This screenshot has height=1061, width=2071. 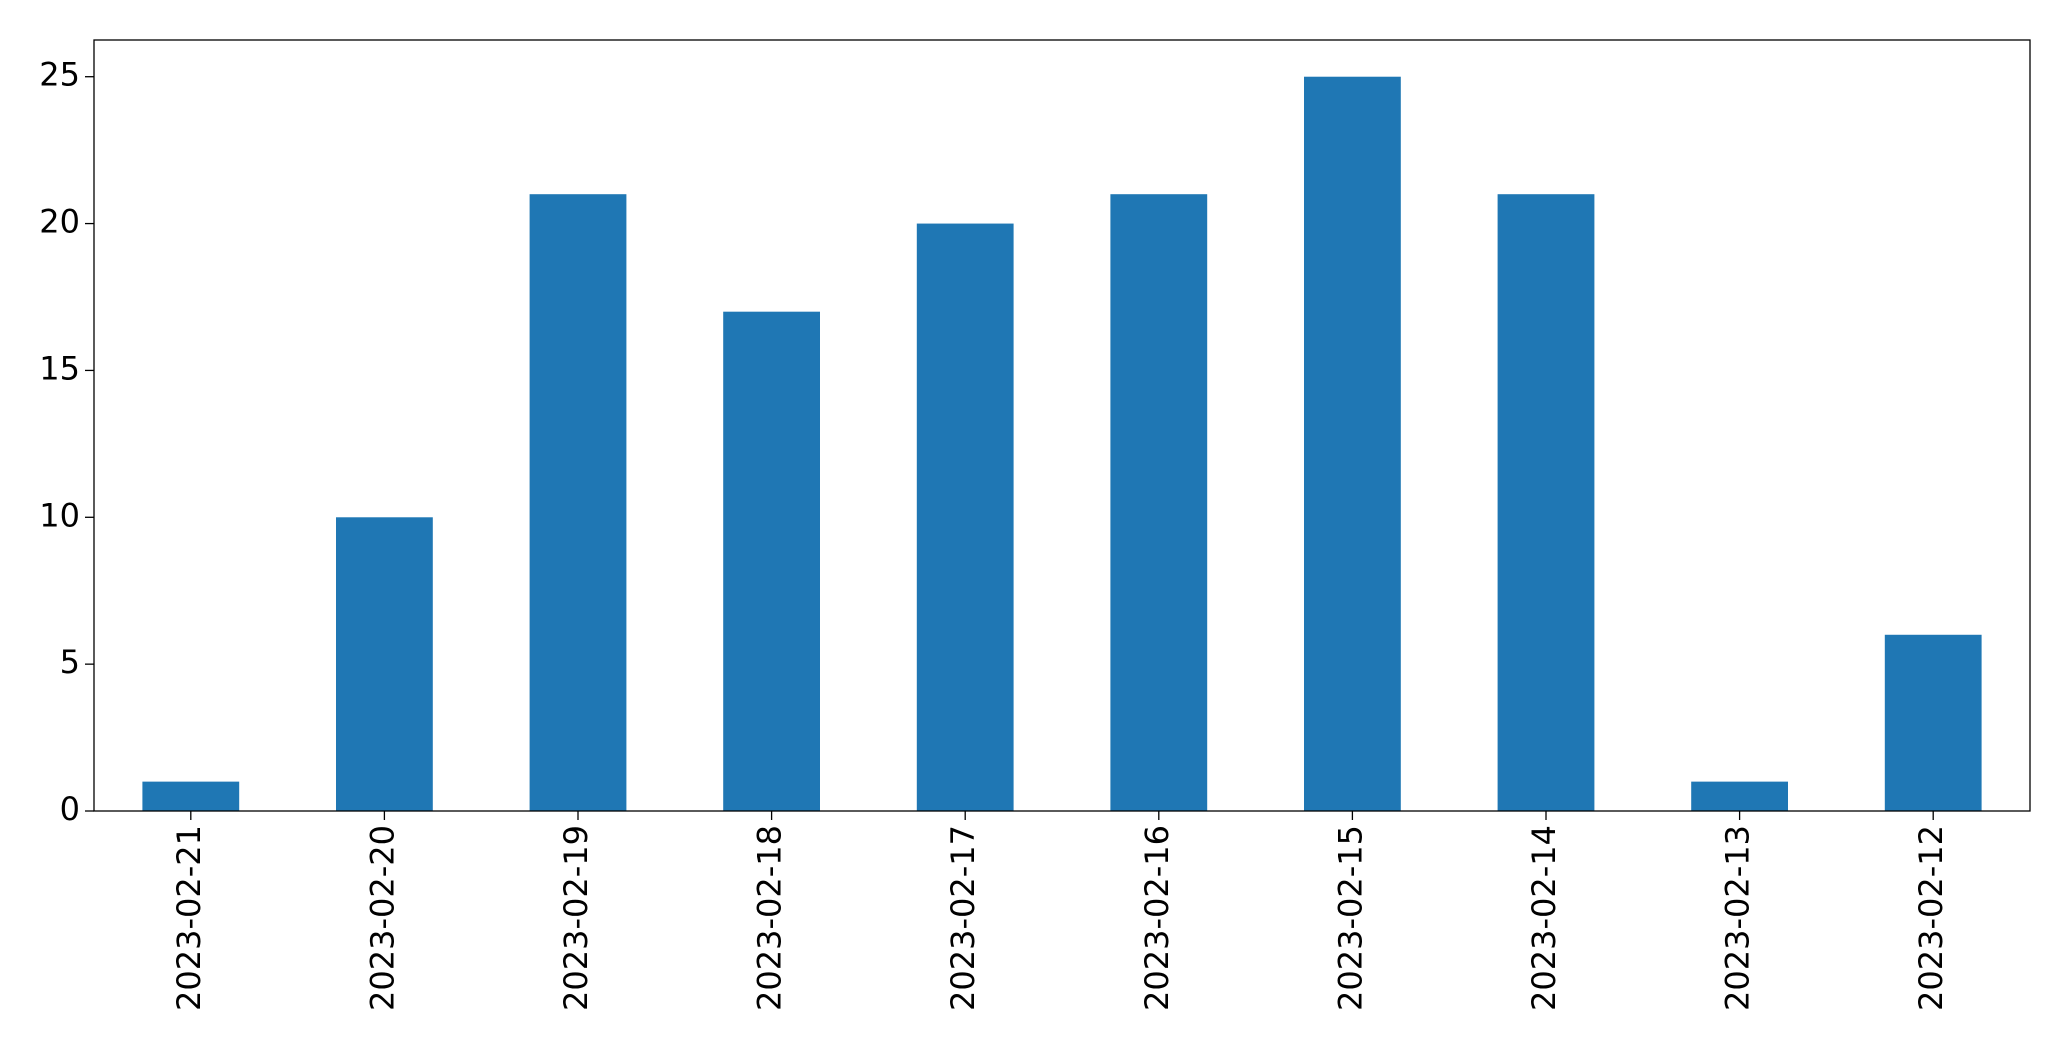 I want to click on y-tick-label: 0, so click(x=70, y=809).